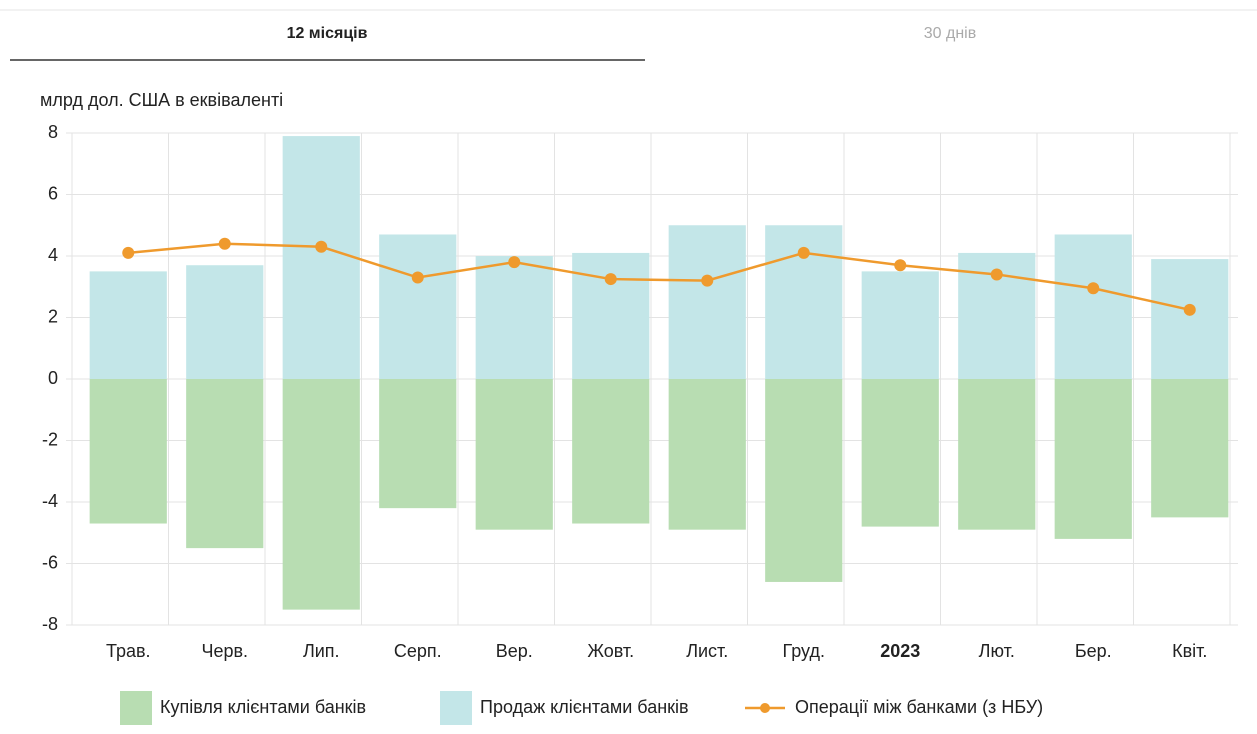 The height and width of the screenshot is (734, 1257). I want to click on x-tick-label: Черв., so click(224, 651).